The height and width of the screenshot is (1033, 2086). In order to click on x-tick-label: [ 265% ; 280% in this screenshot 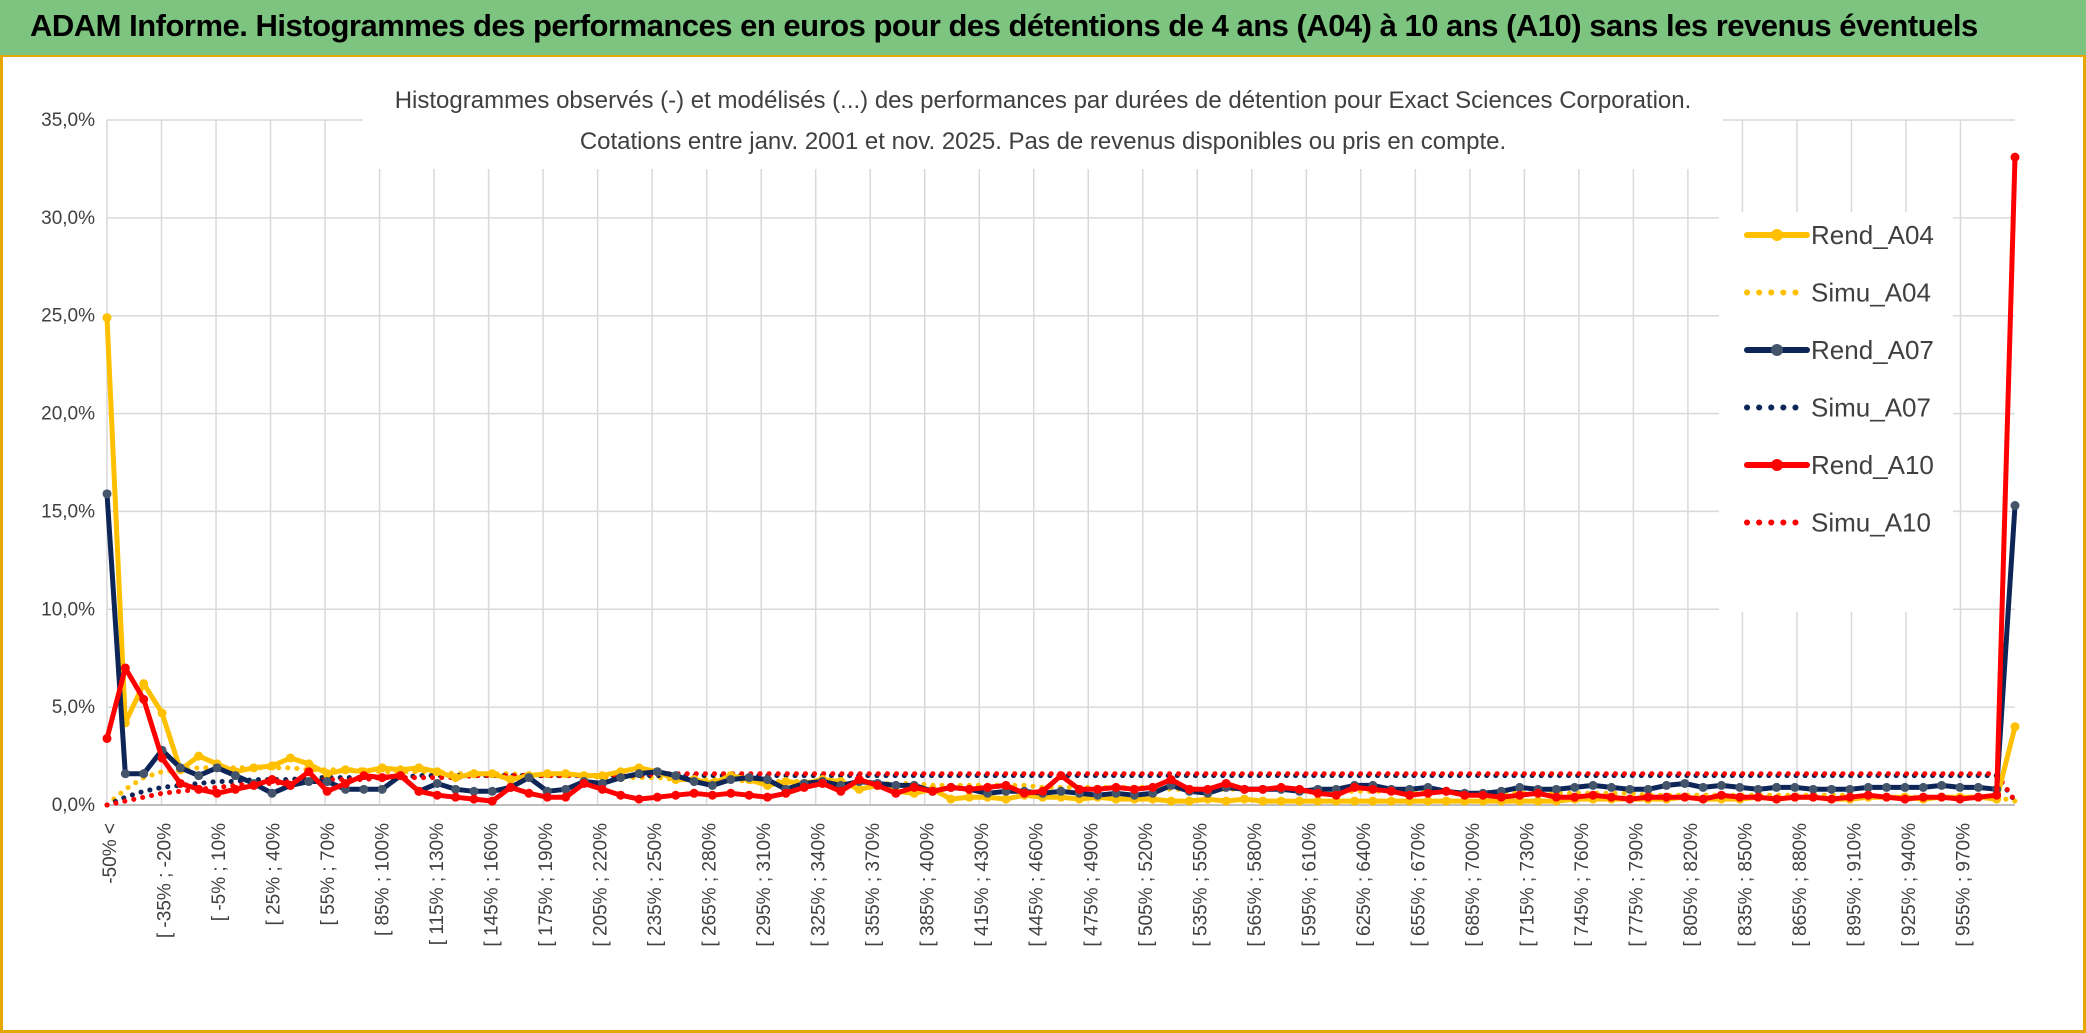, I will do `click(710, 885)`.